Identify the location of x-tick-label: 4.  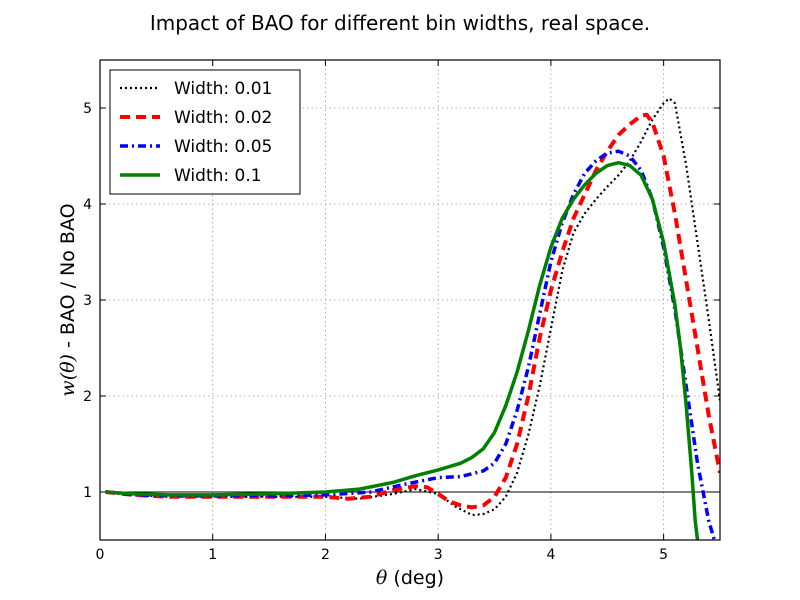
(550, 555).